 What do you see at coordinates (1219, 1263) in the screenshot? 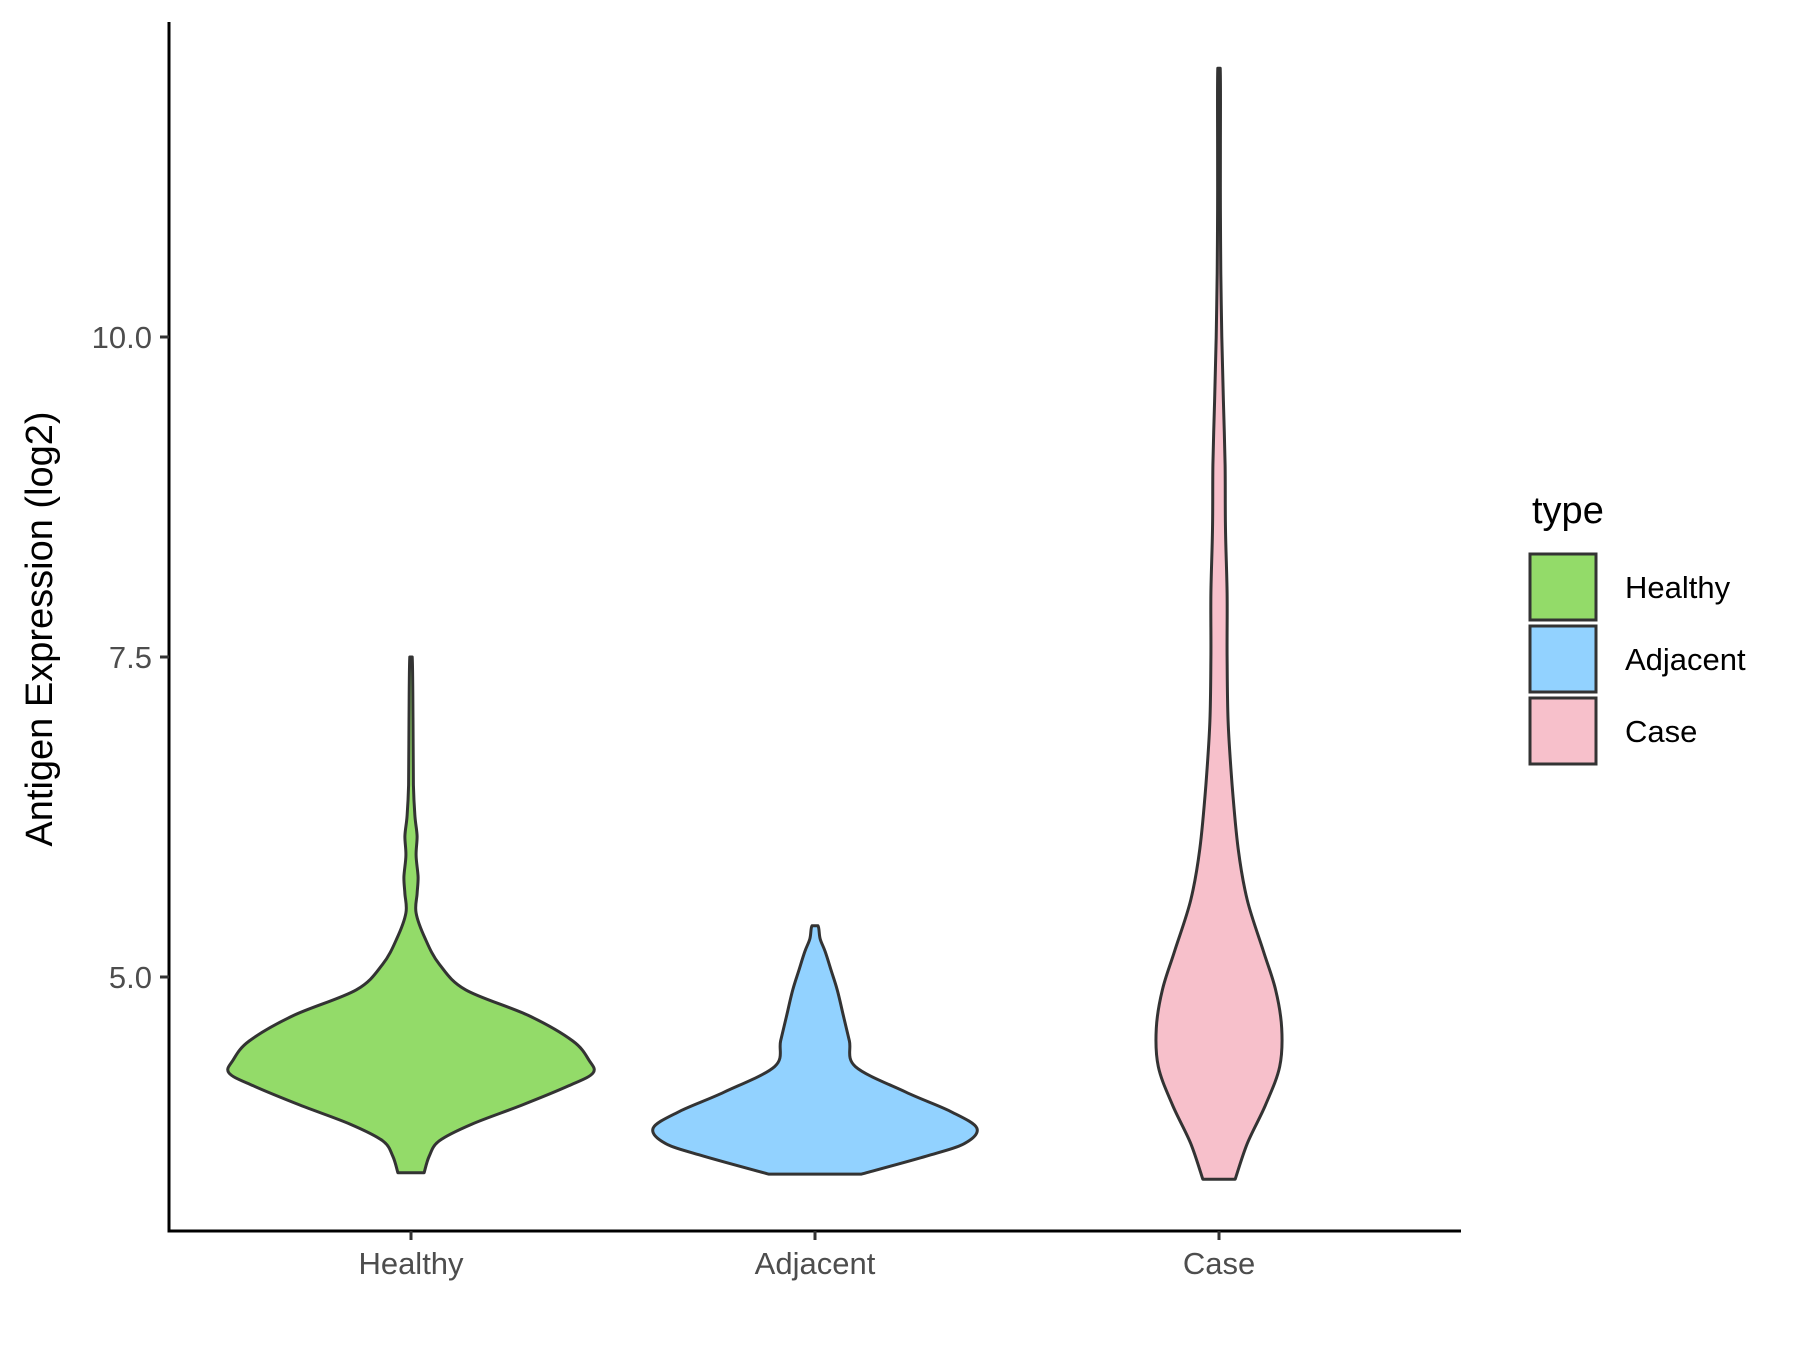
I see `x-tick-label: Case` at bounding box center [1219, 1263].